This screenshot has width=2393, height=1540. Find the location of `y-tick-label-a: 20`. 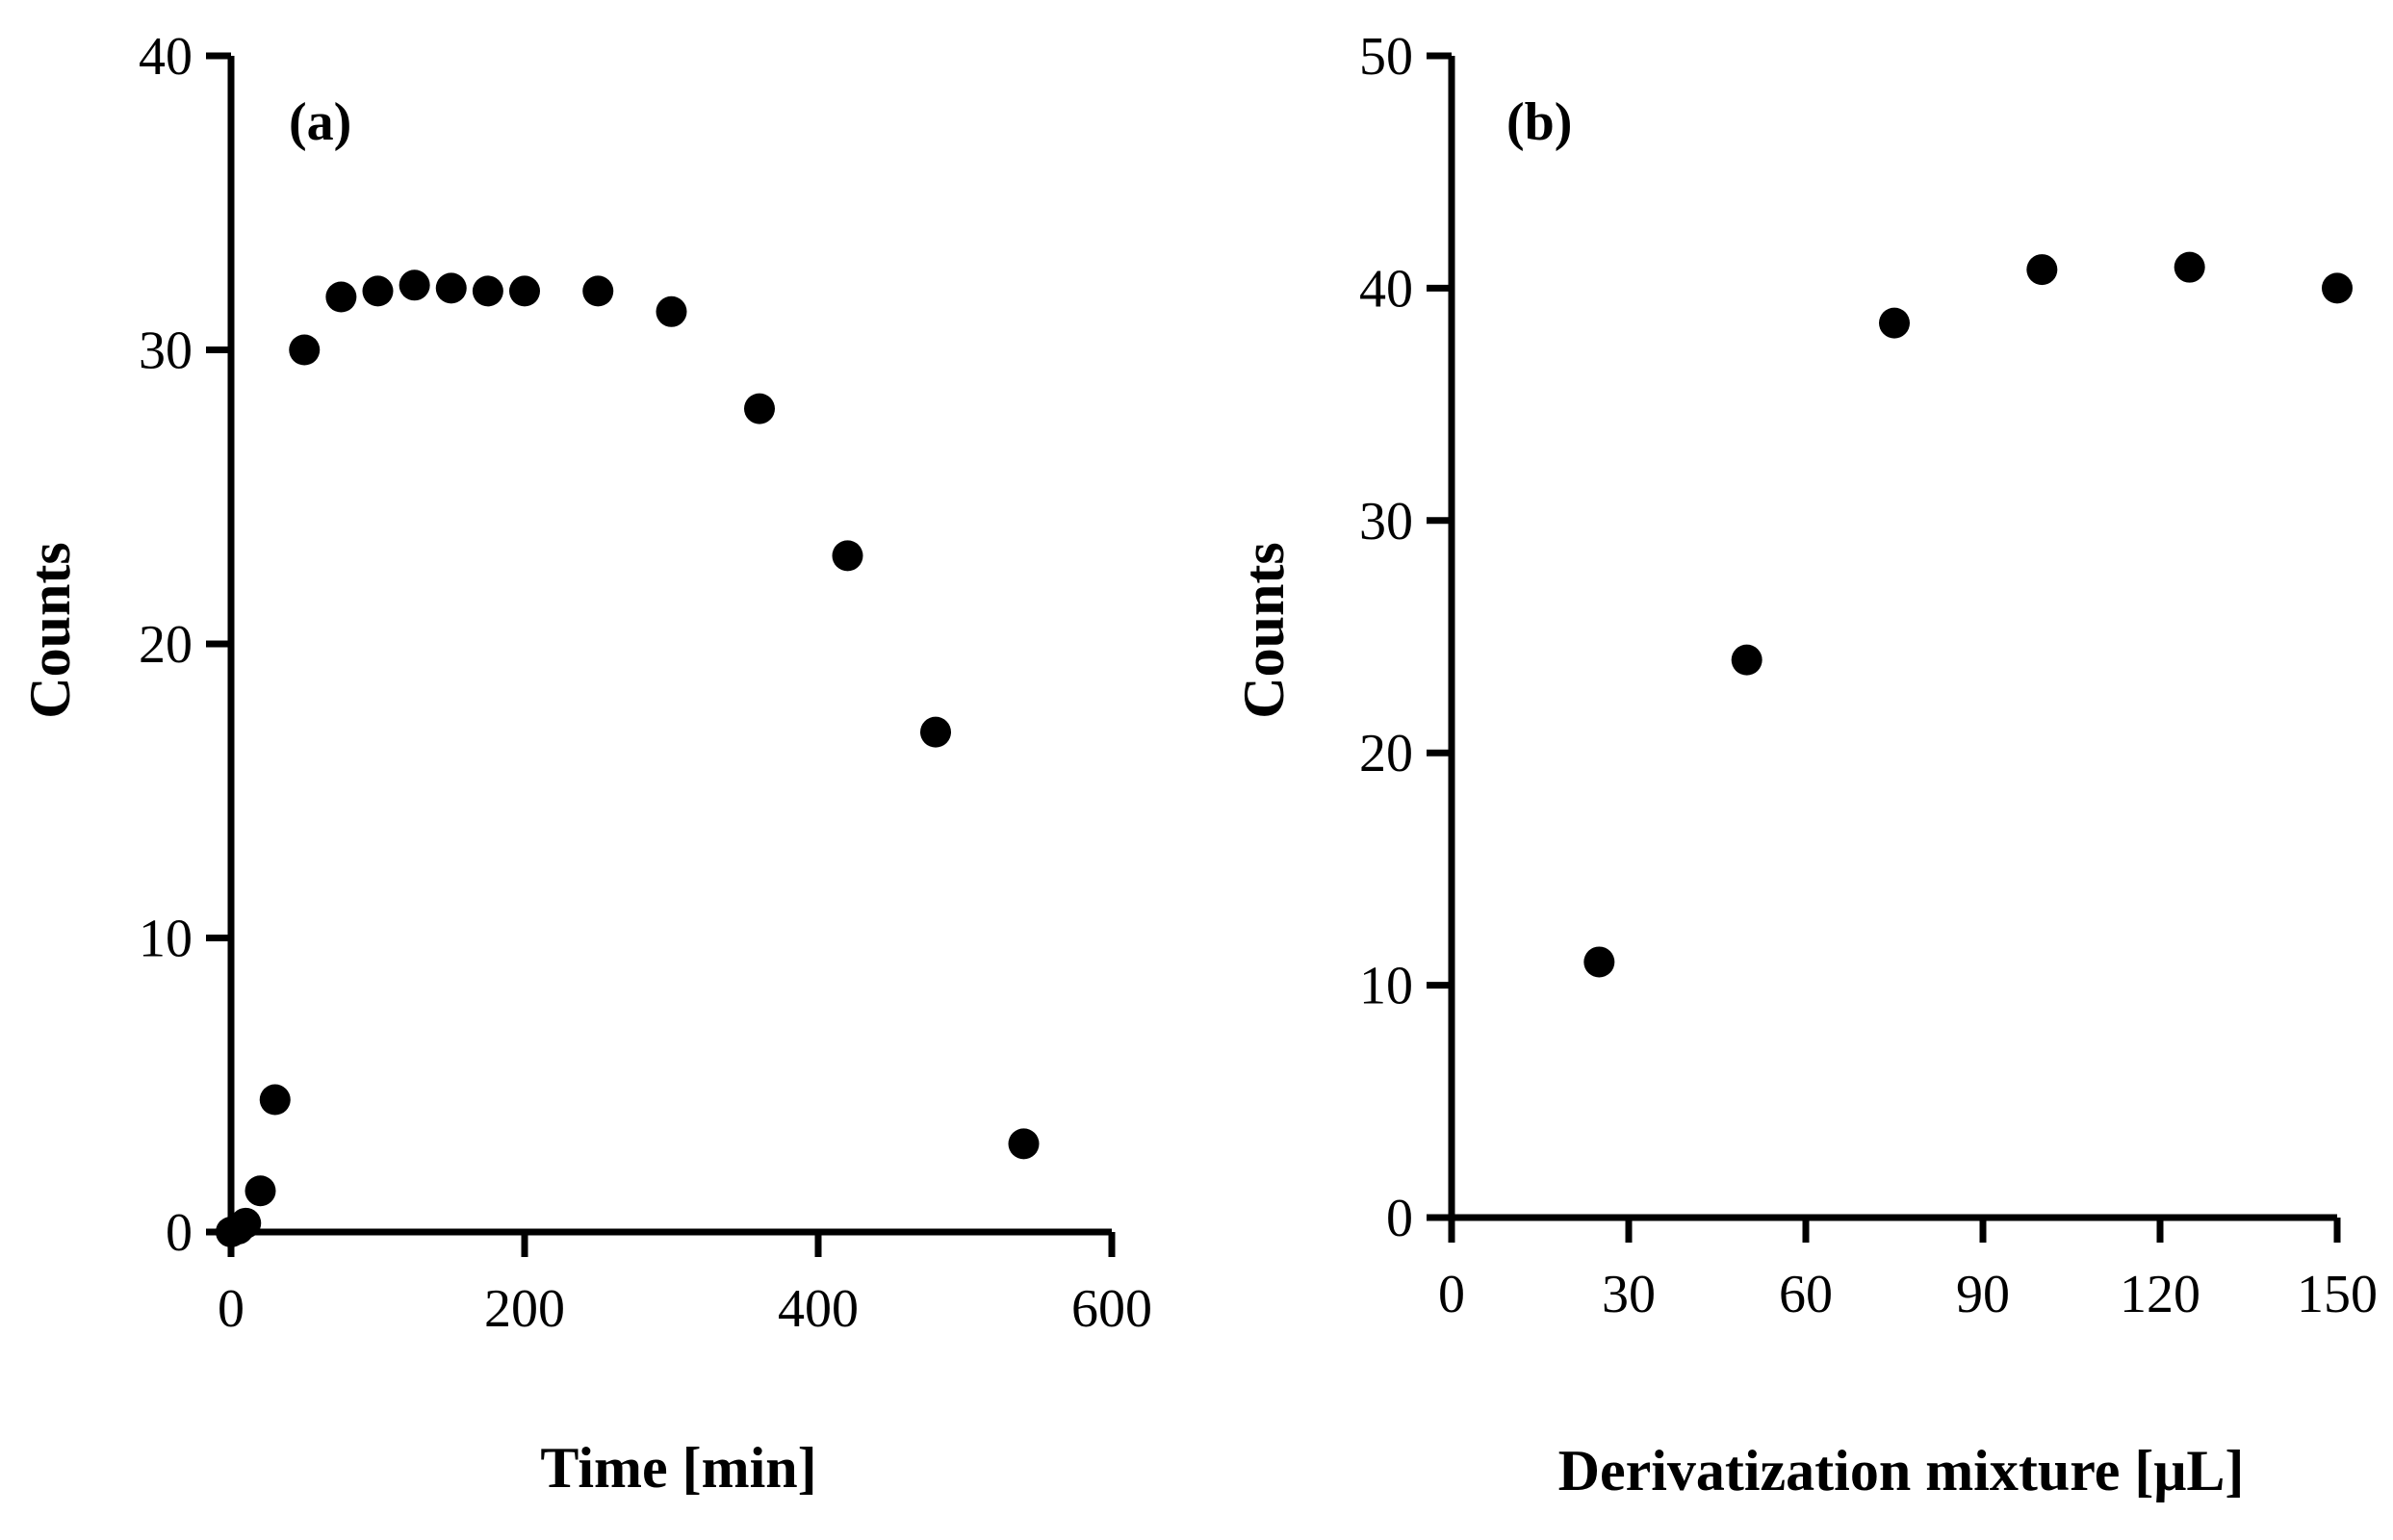

y-tick-label-a: 20 is located at coordinates (166, 645).